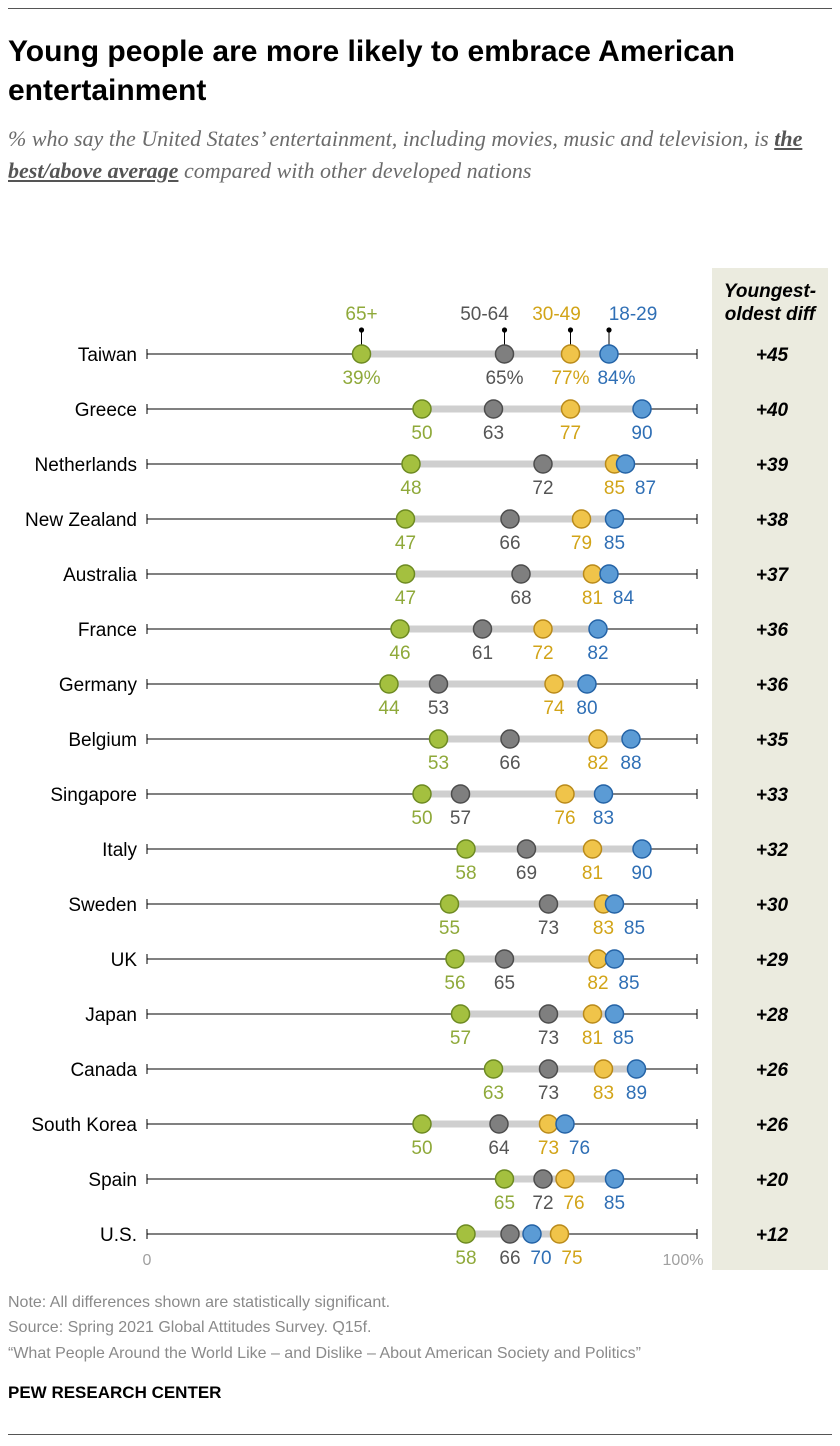 The image size is (840, 1446). Describe the element at coordinates (420, 8) in the screenshot. I see `top-rule` at that location.